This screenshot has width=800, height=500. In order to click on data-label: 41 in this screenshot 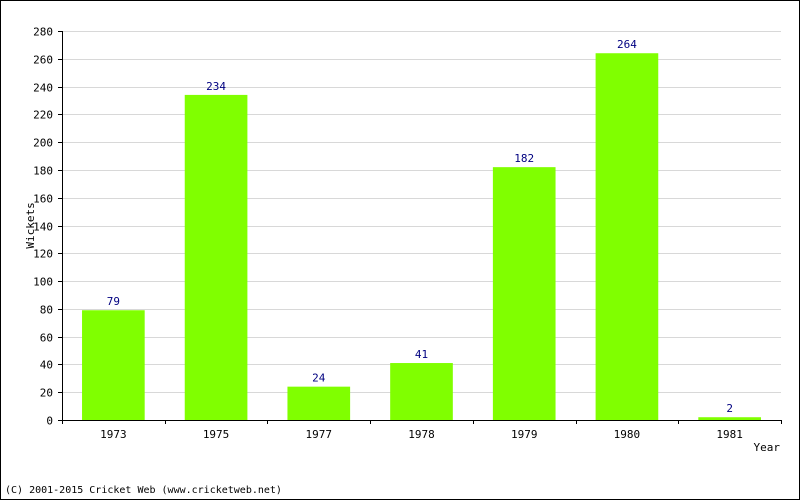, I will do `click(421, 354)`.